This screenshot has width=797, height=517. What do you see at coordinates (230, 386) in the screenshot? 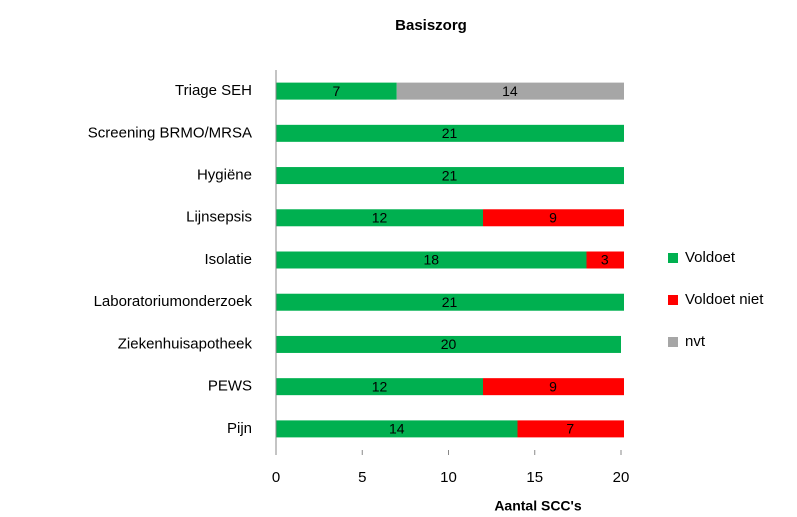
I see `y-tick-label: PEWS` at bounding box center [230, 386].